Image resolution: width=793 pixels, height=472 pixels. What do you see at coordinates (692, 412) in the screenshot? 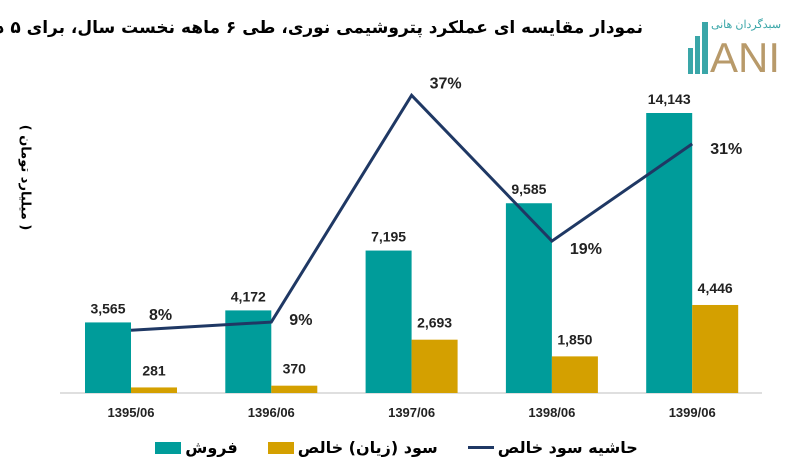
I see `x-tick-label: 1399/06` at bounding box center [692, 412].